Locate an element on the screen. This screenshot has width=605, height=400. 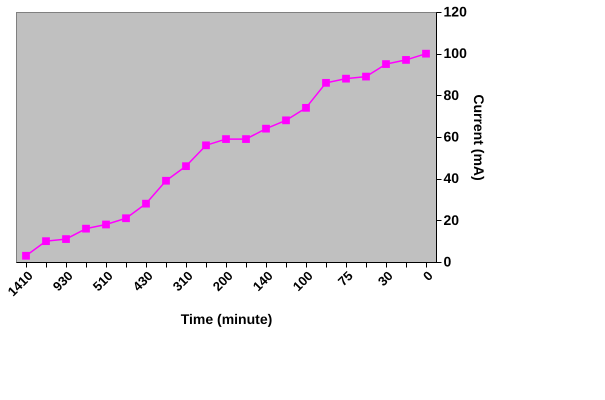
y-tick-label: 120 is located at coordinates (456, 12).